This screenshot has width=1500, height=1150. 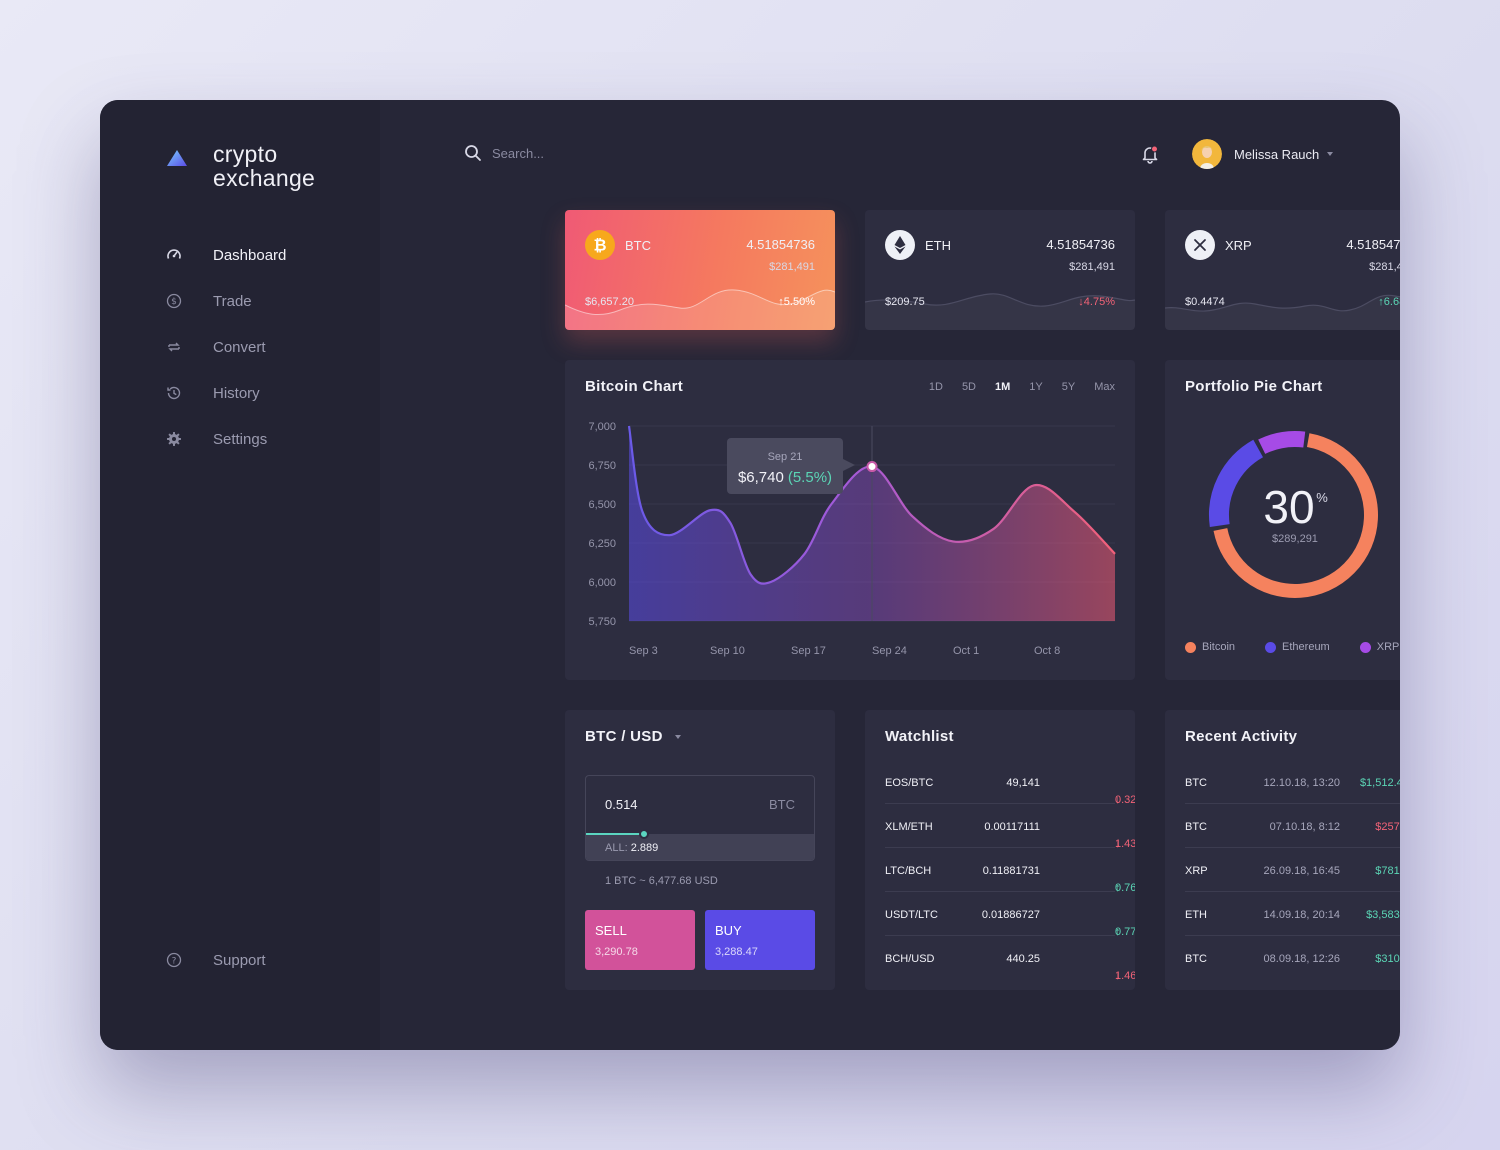 I want to click on watchlist-row: BCH/USD 440.25 ↓1.46%, so click(x=1010, y=959).